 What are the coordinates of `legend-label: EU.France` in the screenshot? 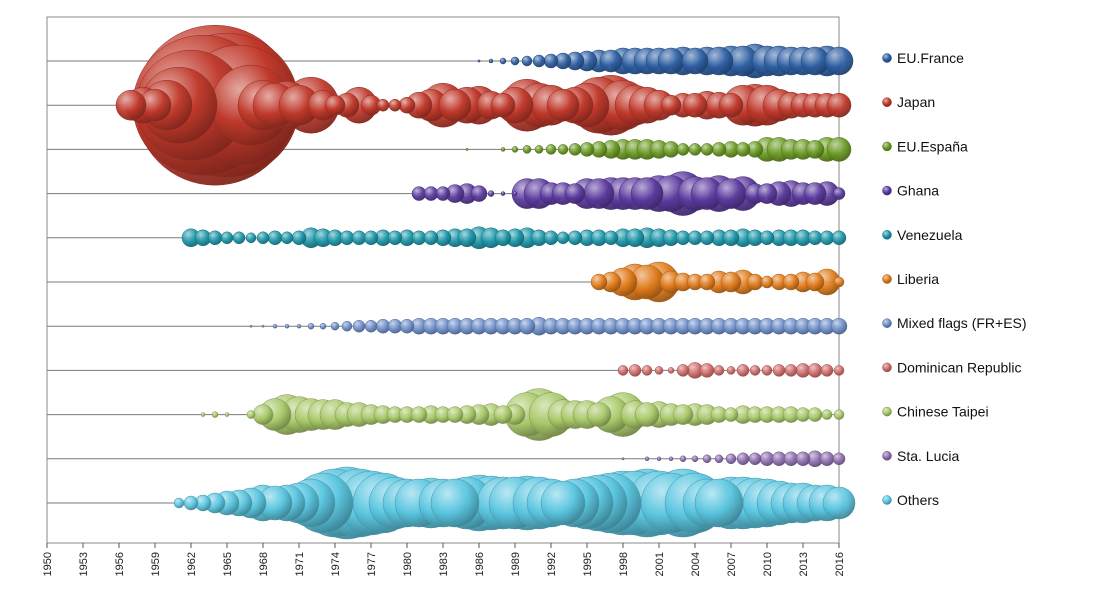 It's located at (930, 58).